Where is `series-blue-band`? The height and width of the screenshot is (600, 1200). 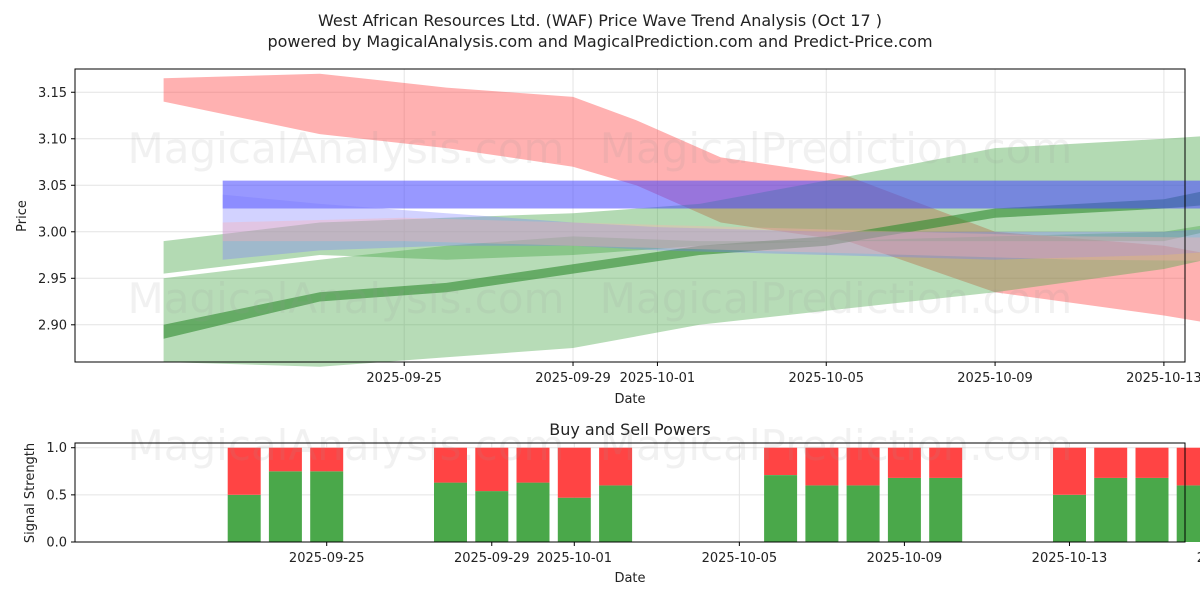
series-blue-band is located at coordinates (711, 194).